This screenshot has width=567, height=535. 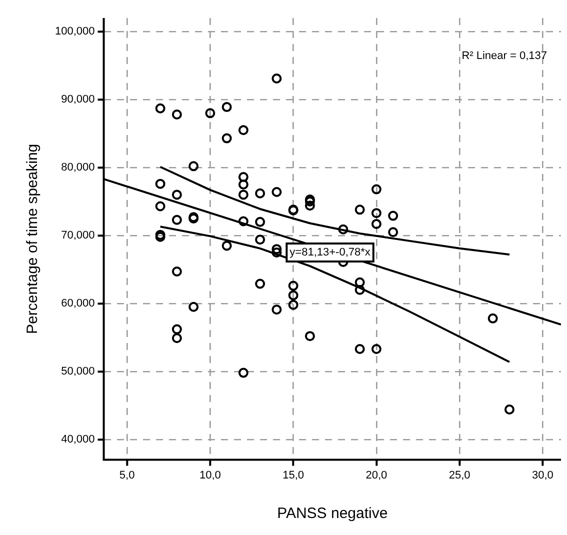 What do you see at coordinates (78, 439) in the screenshot?
I see `y-tick-label: 40,000` at bounding box center [78, 439].